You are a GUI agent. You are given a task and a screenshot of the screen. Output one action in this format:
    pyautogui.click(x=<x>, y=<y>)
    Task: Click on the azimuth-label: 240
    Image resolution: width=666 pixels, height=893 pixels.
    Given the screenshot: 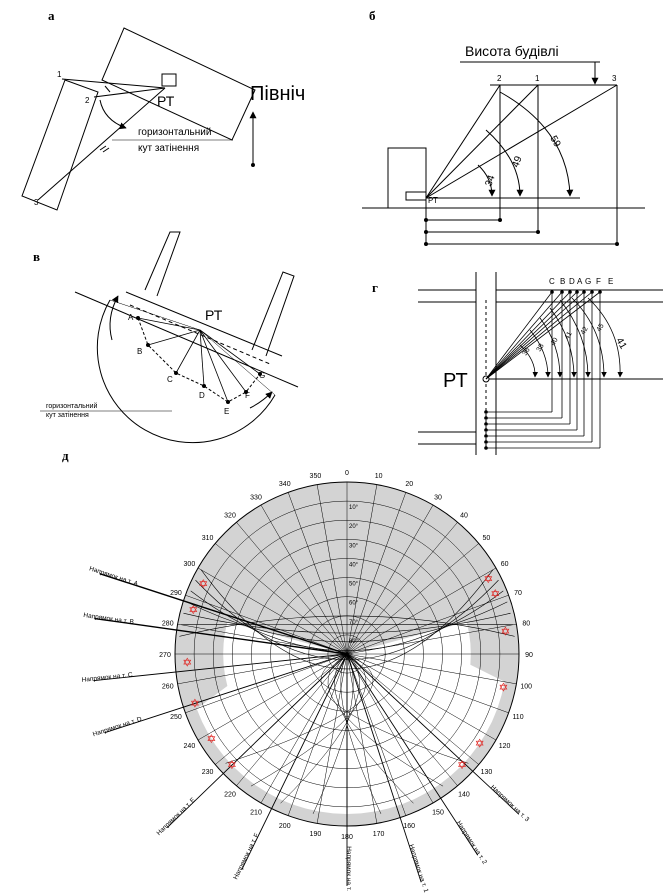 What is the action you would take?
    pyautogui.click(x=190, y=746)
    